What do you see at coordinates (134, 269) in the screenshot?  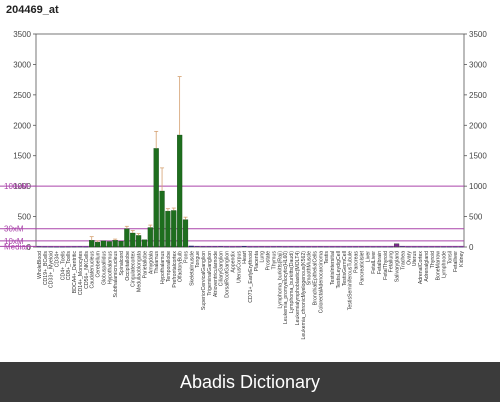 I see `x-tick-label: Cingulatecortex` at bounding box center [134, 269].